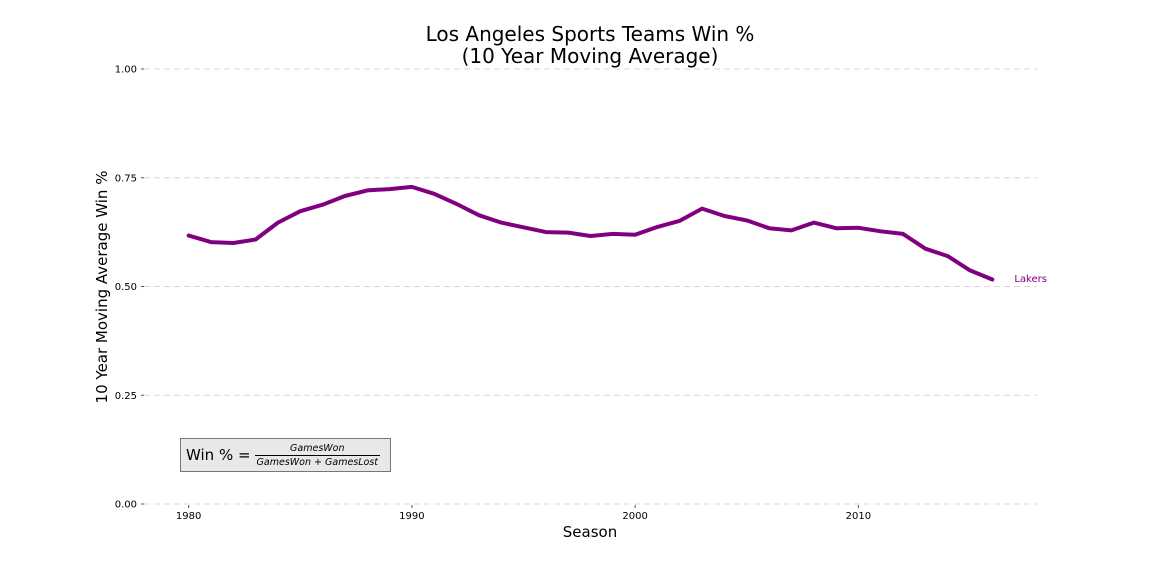  I want to click on formula-lhs: Win % =, so click(218, 455).